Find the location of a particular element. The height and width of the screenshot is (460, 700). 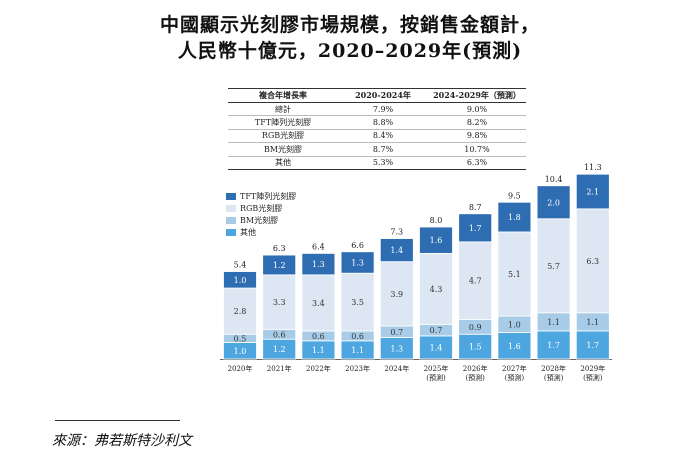

cagr-row-label: 其他 is located at coordinates (283, 163).